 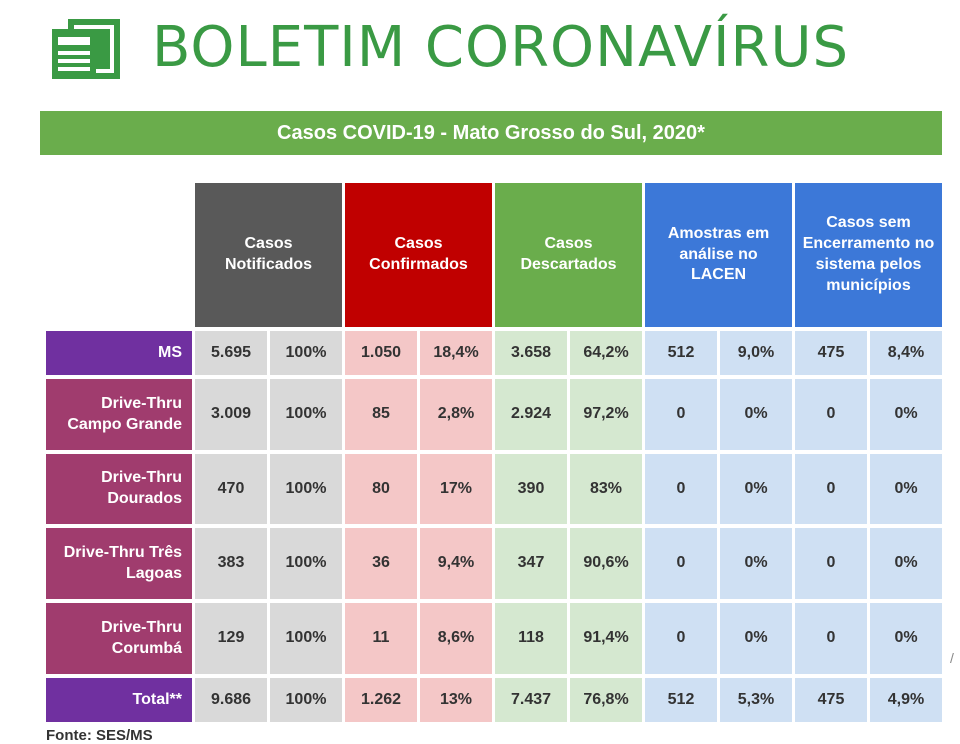 What do you see at coordinates (119, 700) in the screenshot?
I see `row-label: Total**` at bounding box center [119, 700].